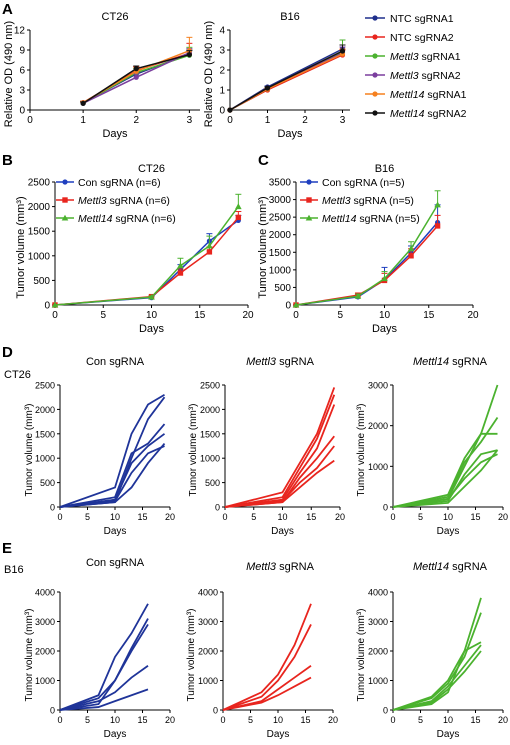 The height and width of the screenshot is (745, 510). Describe the element at coordinates (190, 120) in the screenshot. I see `x-tick-label: 3` at that location.